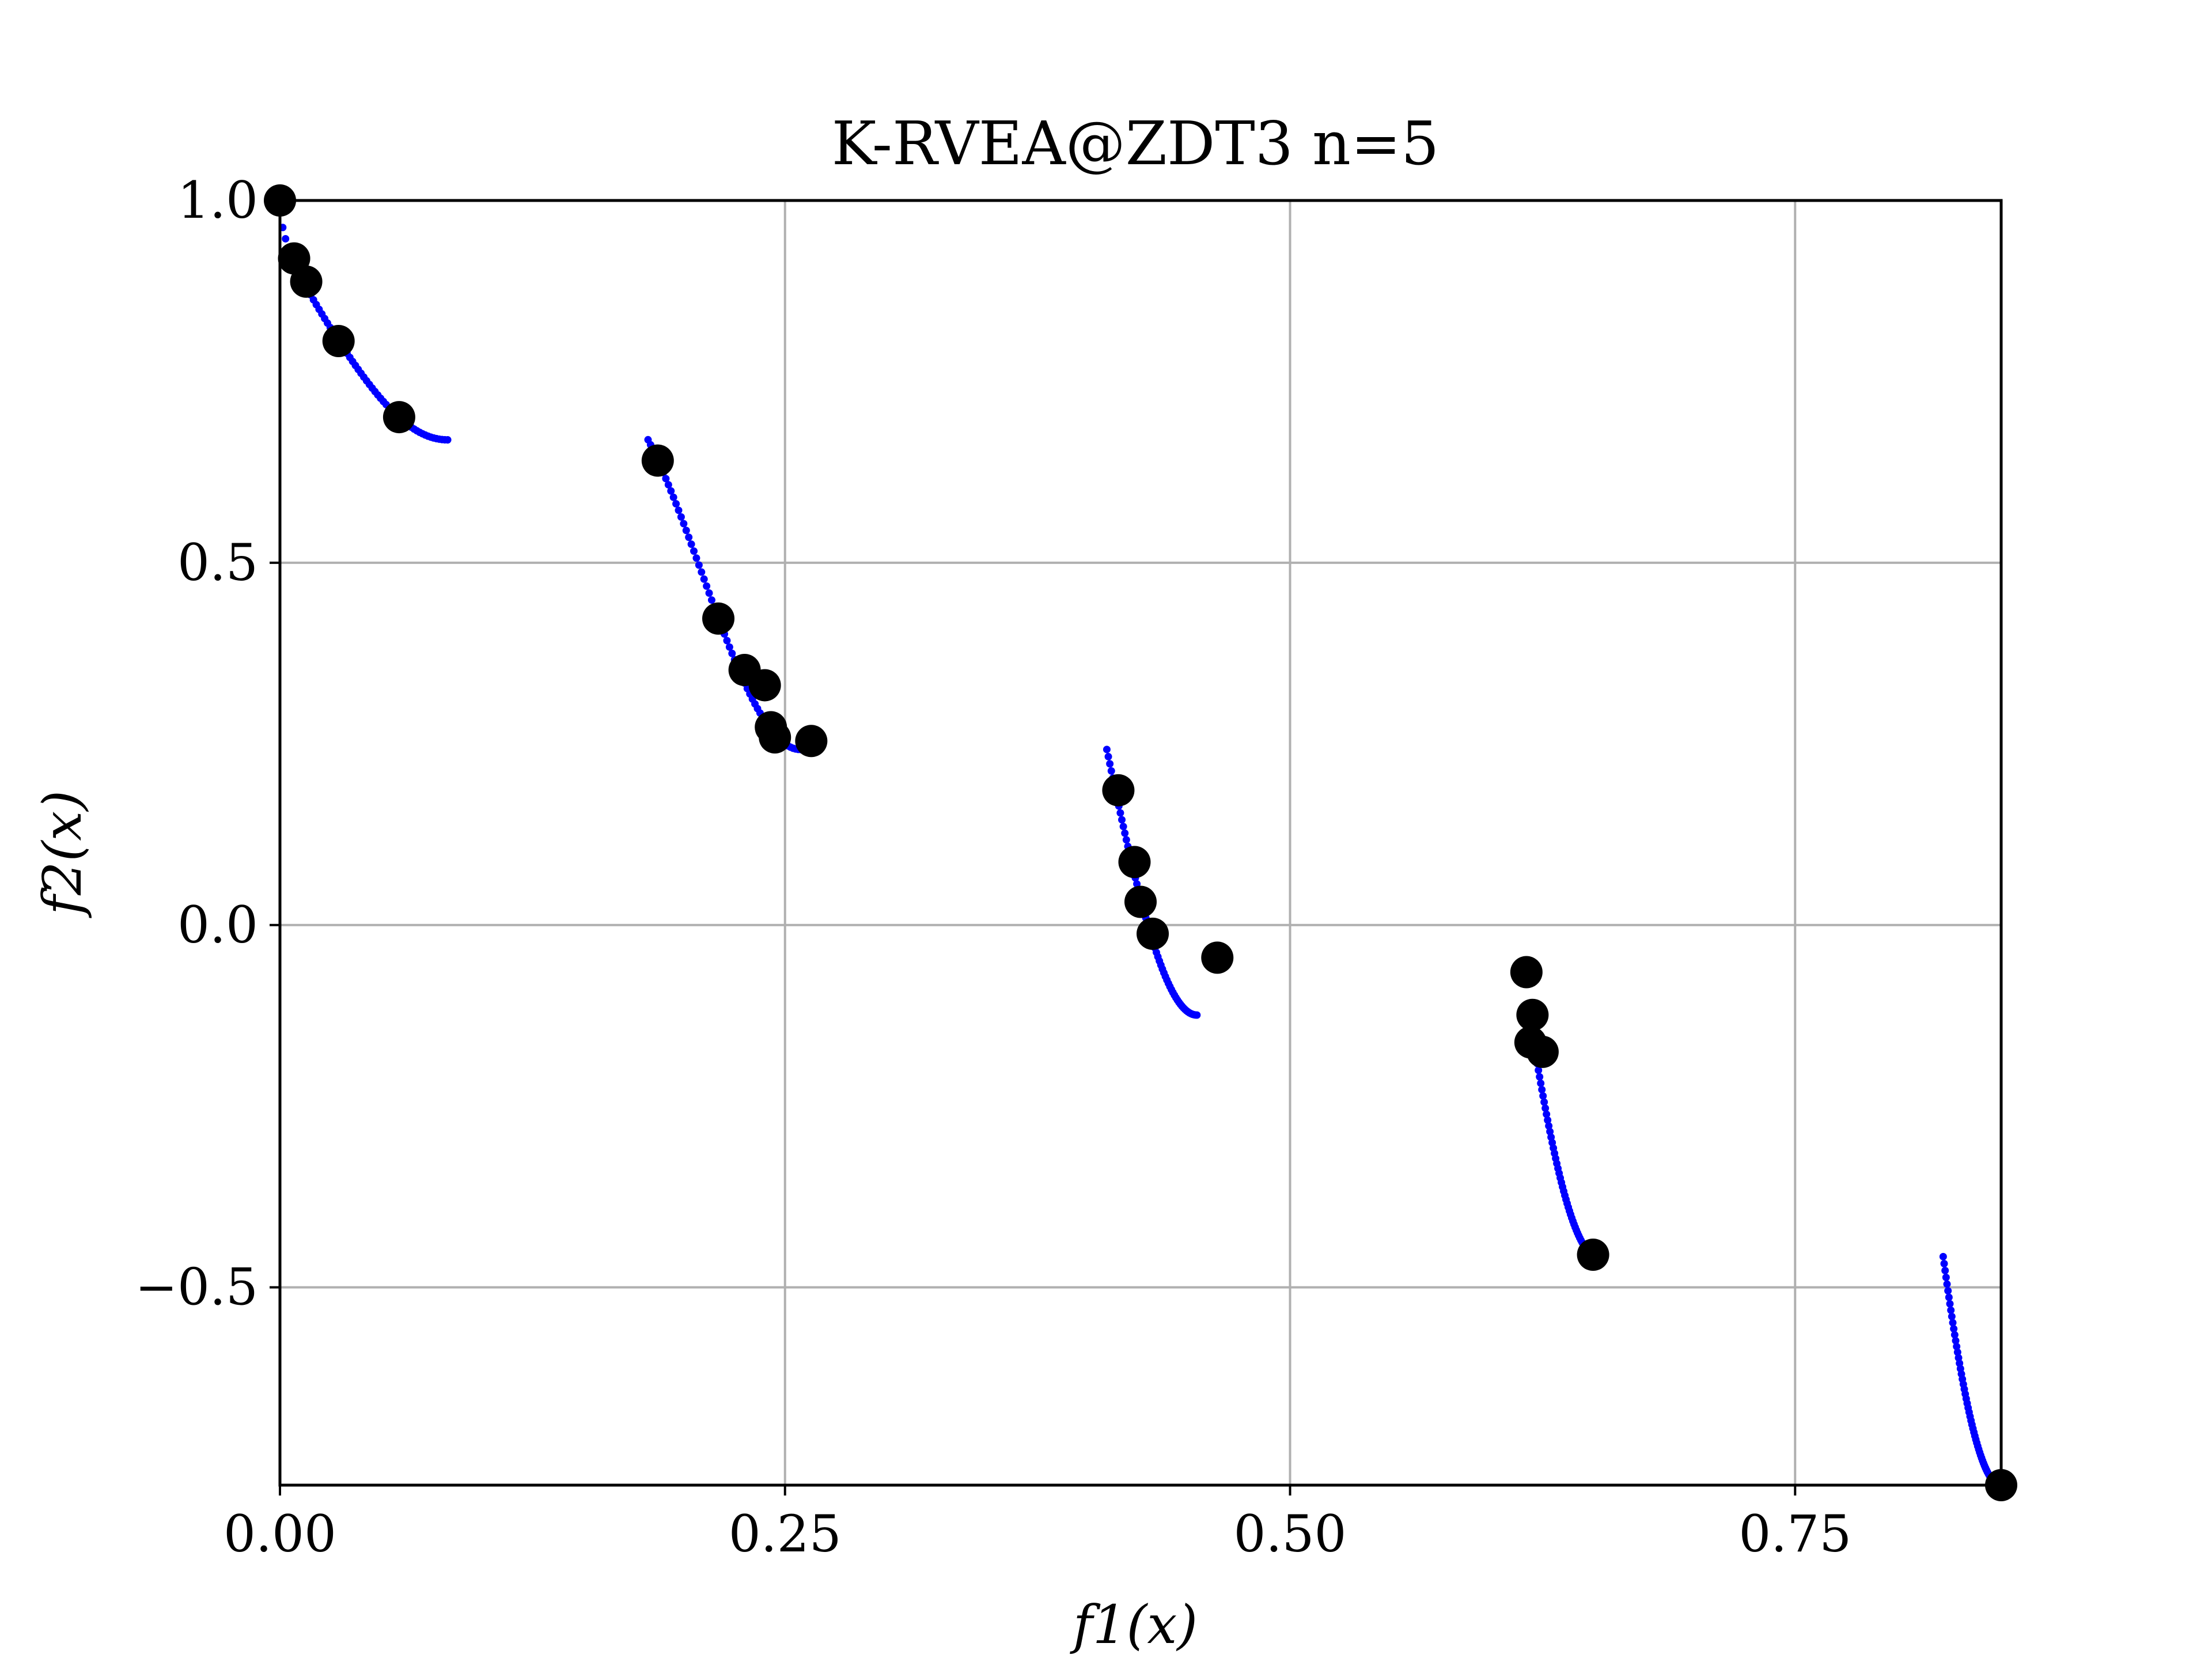  What do you see at coordinates (217, 201) in the screenshot?
I see `y-tick-label: 1.0` at bounding box center [217, 201].